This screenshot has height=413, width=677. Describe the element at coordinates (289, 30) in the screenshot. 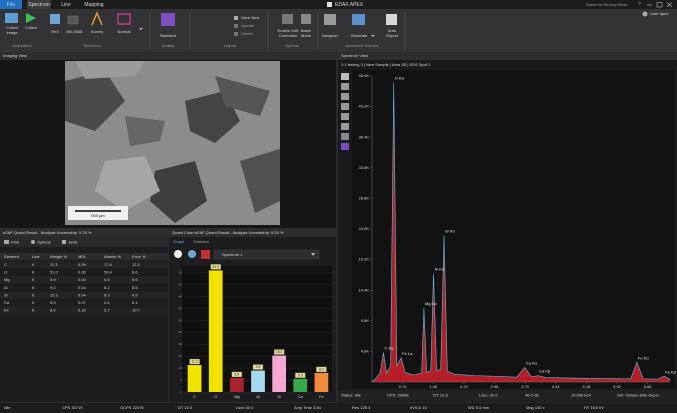

I see `button-label: Enable Drift` at that location.